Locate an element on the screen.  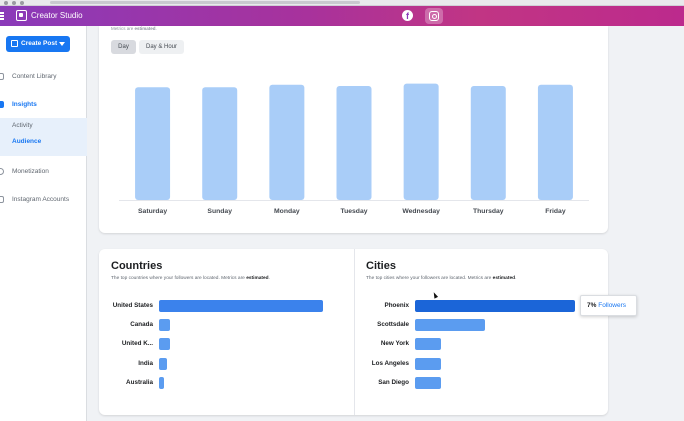
country-row: India is located at coordinates (230, 363).